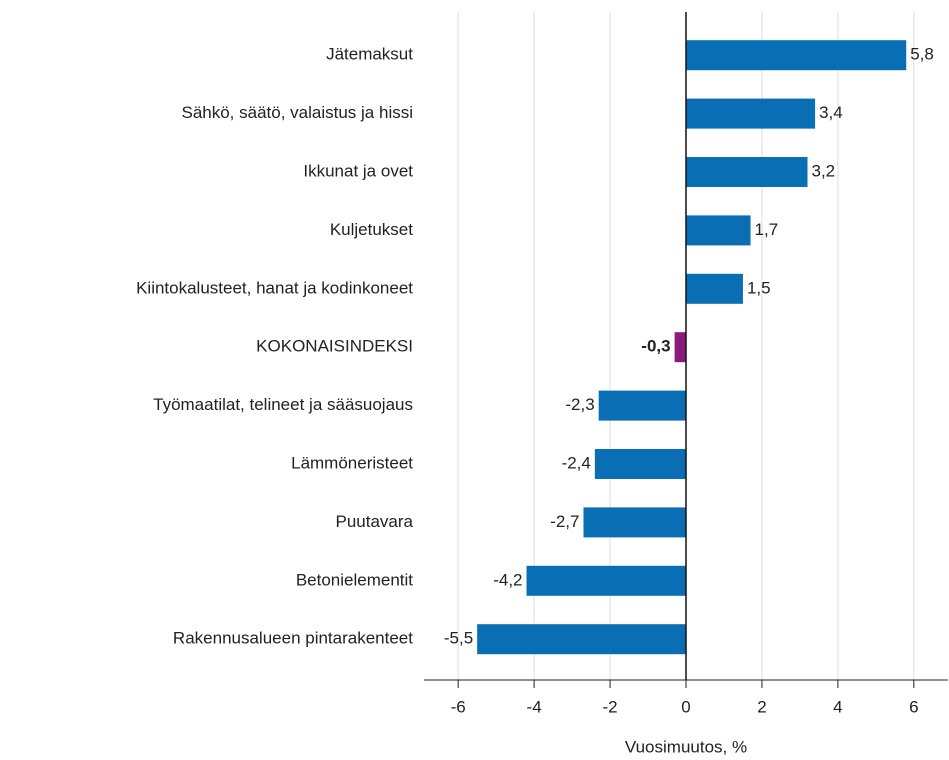 The image size is (949, 760). What do you see at coordinates (767, 229) in the screenshot?
I see `data-label: 1,7` at bounding box center [767, 229].